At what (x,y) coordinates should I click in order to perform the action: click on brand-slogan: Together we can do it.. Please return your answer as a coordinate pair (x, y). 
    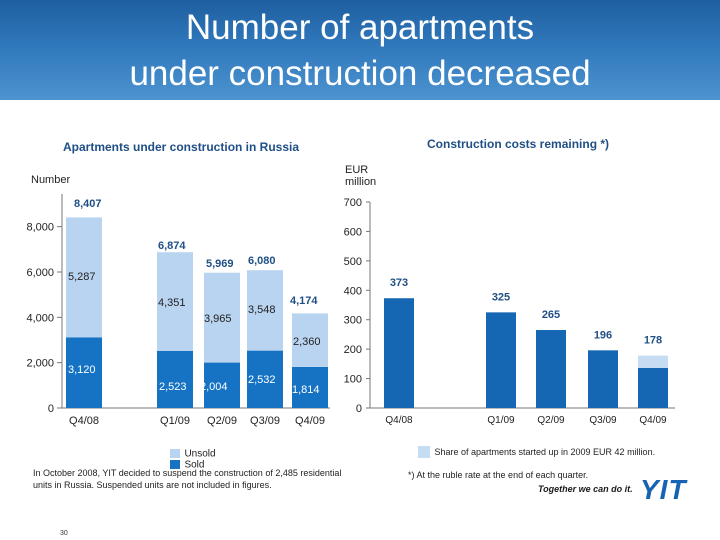
    Looking at the image, I should click on (585, 489).